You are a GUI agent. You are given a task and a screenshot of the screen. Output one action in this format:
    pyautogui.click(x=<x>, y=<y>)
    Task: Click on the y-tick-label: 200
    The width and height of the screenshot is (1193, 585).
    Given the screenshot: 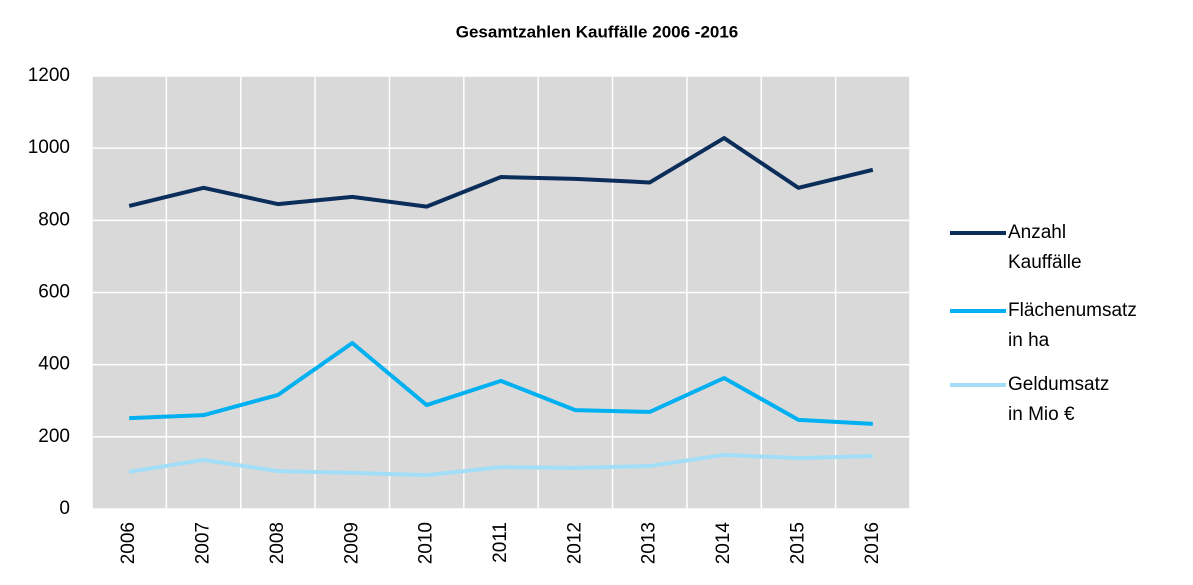 What is the action you would take?
    pyautogui.click(x=54, y=436)
    